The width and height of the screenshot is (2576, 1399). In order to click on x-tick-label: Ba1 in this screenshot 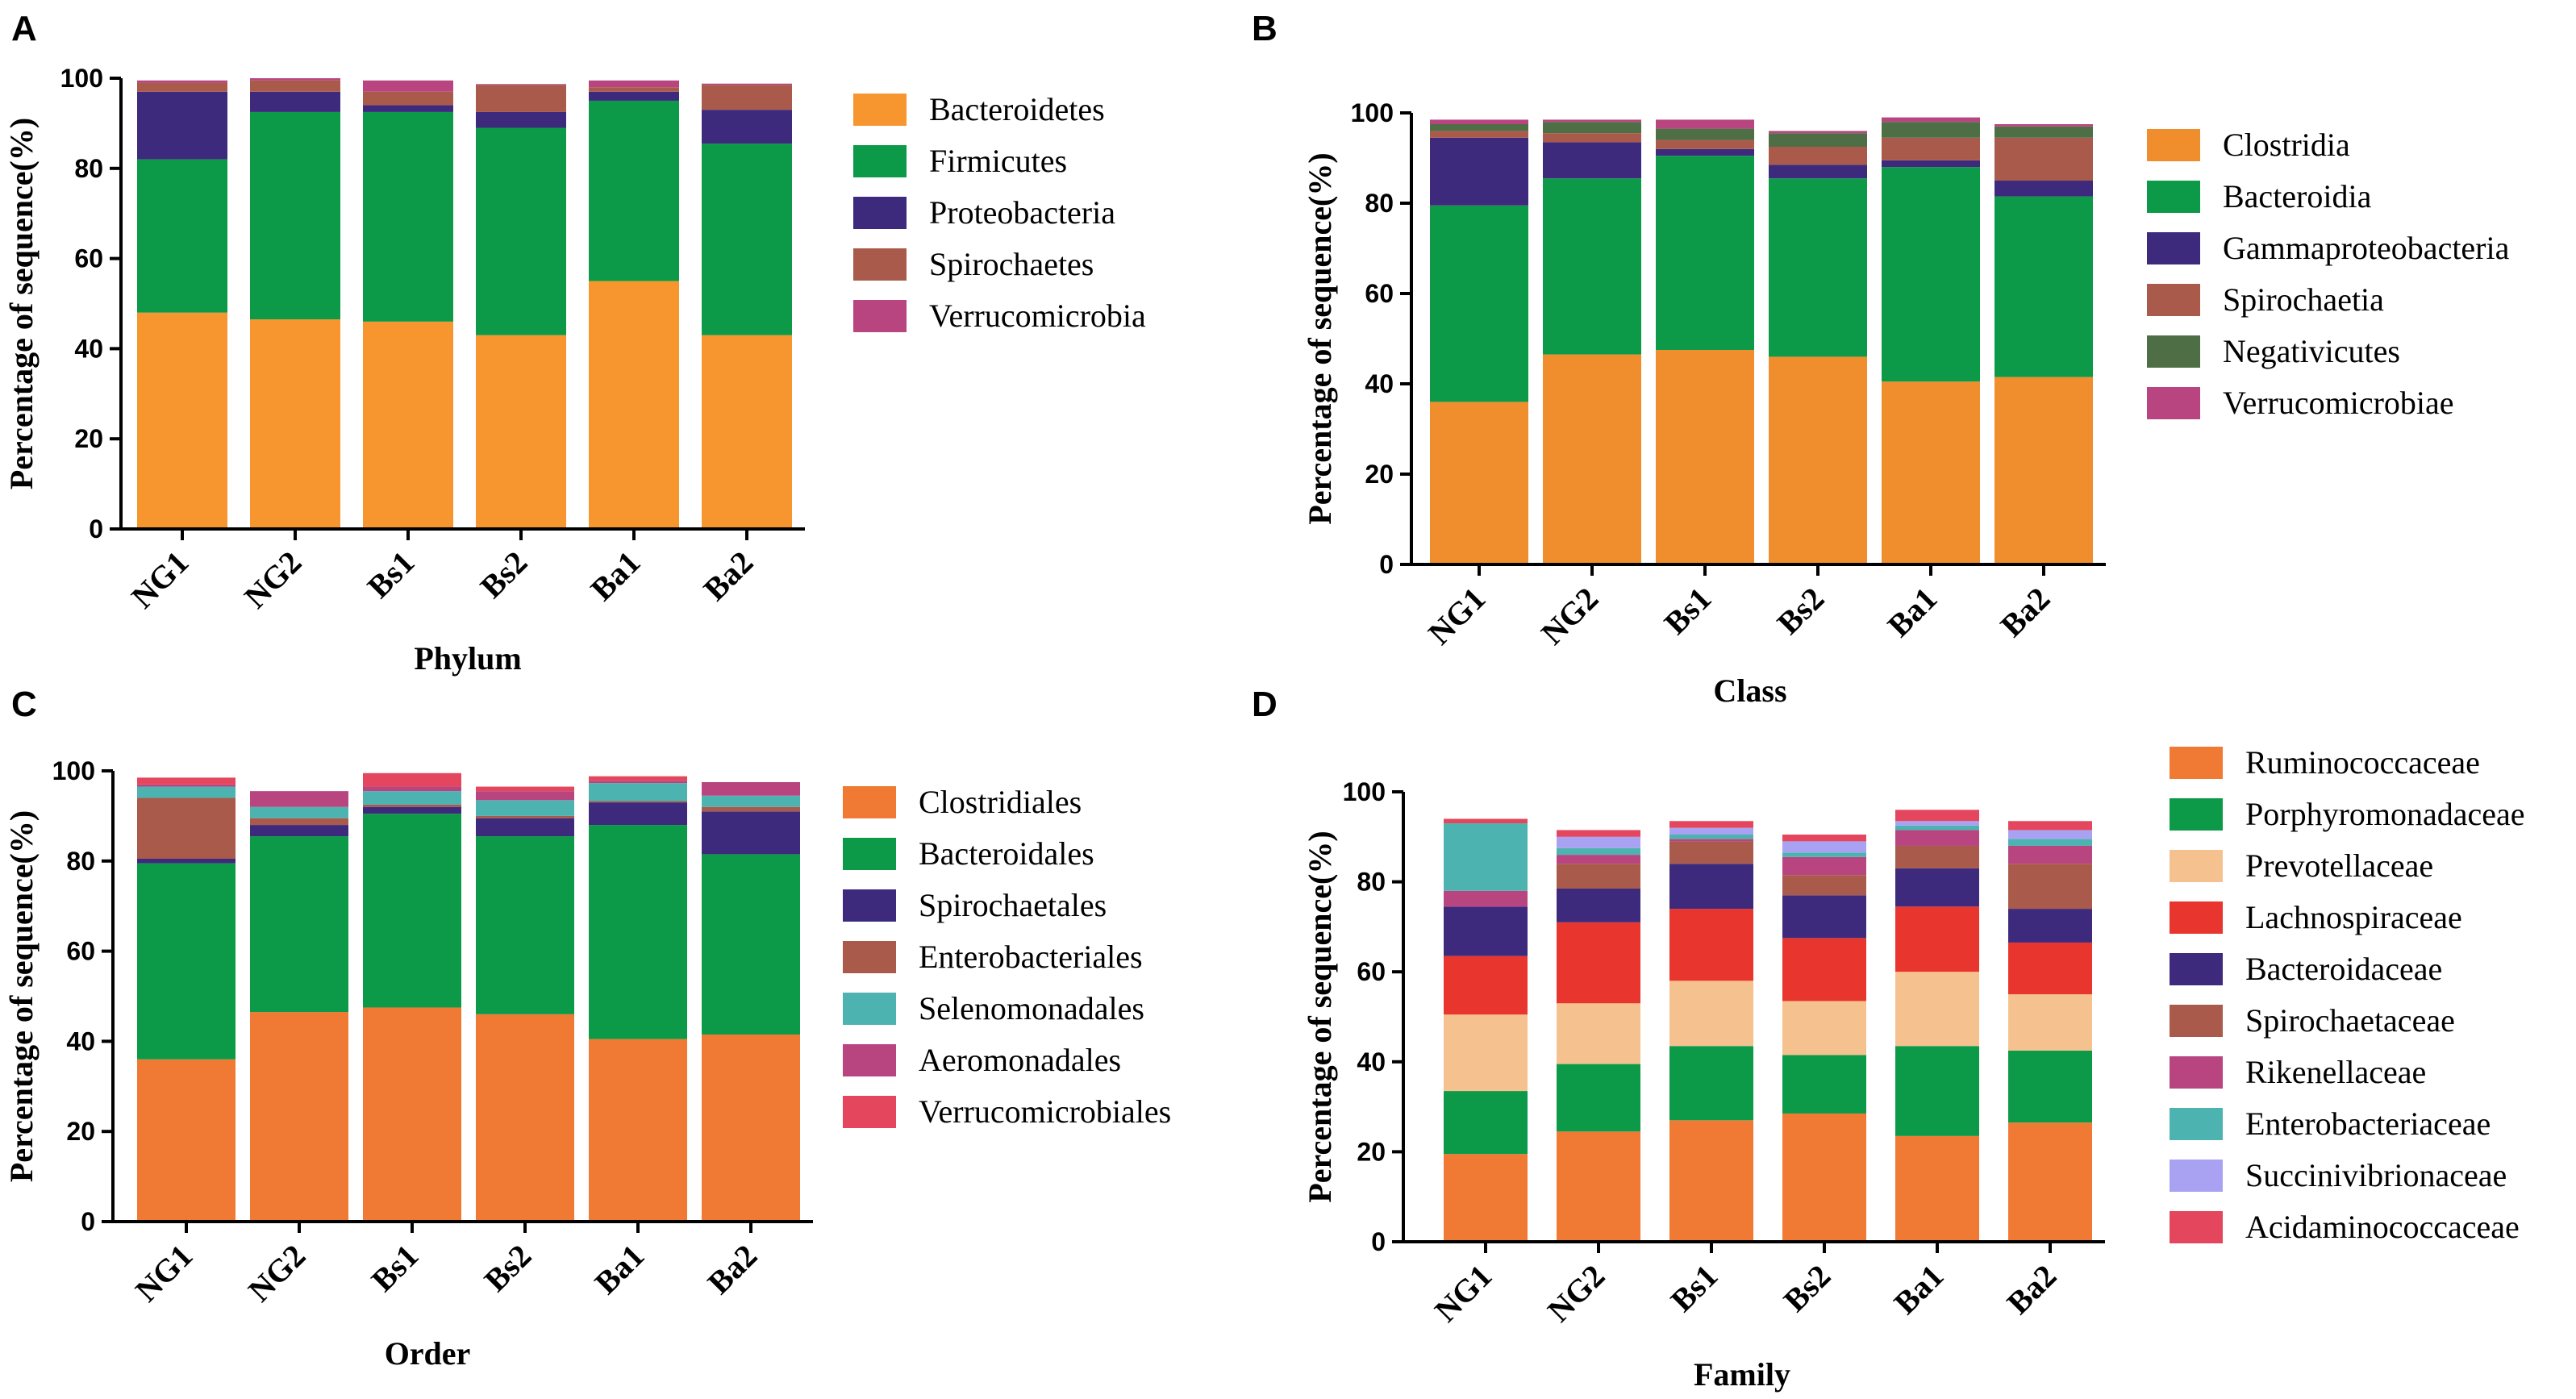, I will do `click(1918, 1290)`.